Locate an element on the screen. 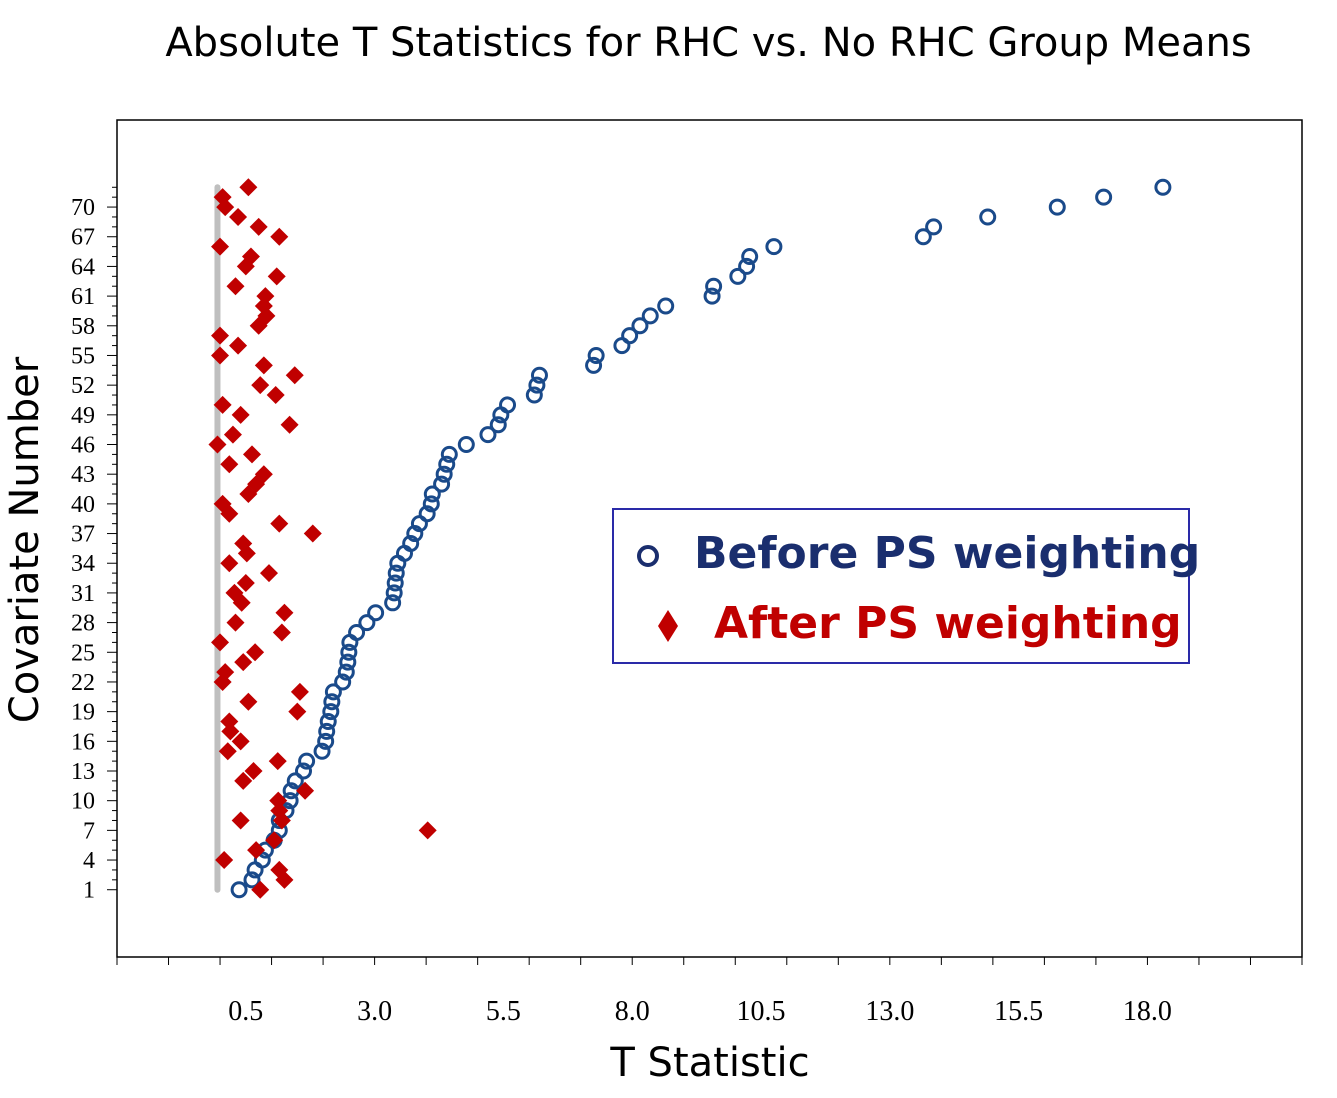 This screenshot has width=1337, height=1098. y-tick-label: 19 is located at coordinates (83, 713).